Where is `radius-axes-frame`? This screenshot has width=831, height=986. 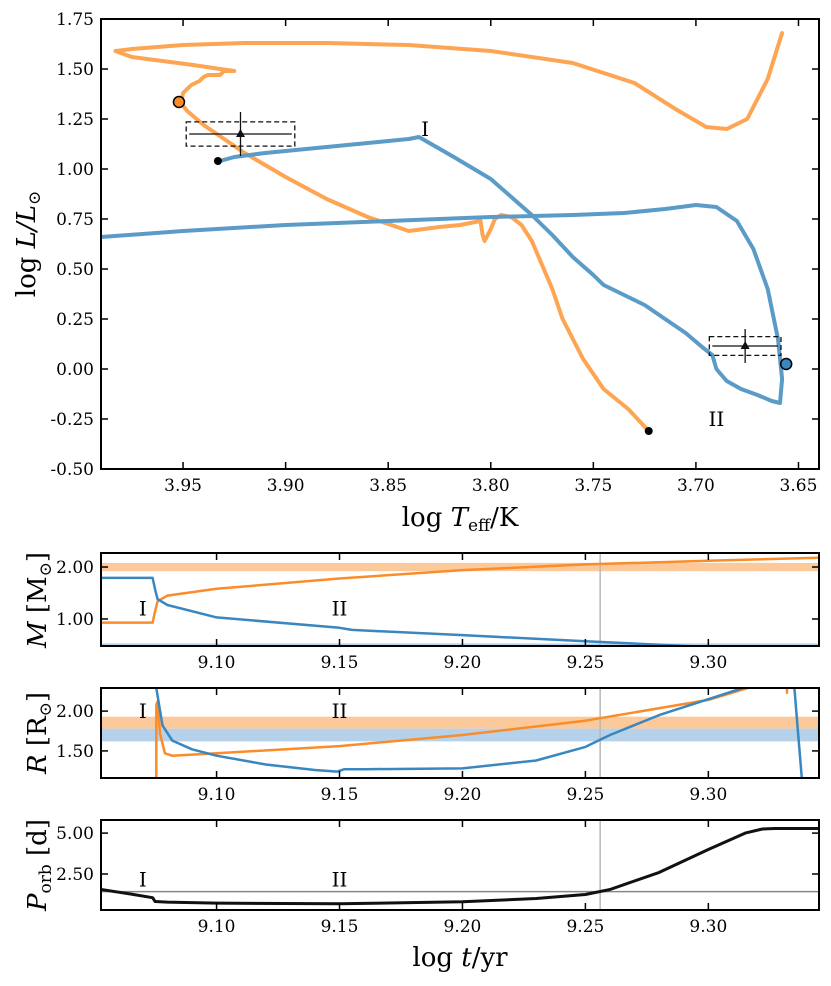
radius-axes-frame is located at coordinates (460, 733).